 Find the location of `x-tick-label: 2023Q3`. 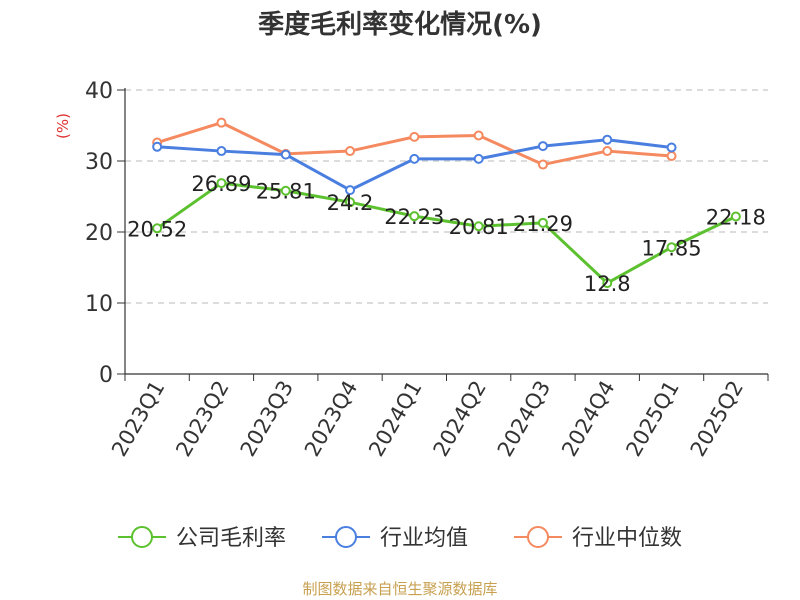

x-tick-label: 2023Q3 is located at coordinates (267, 419).